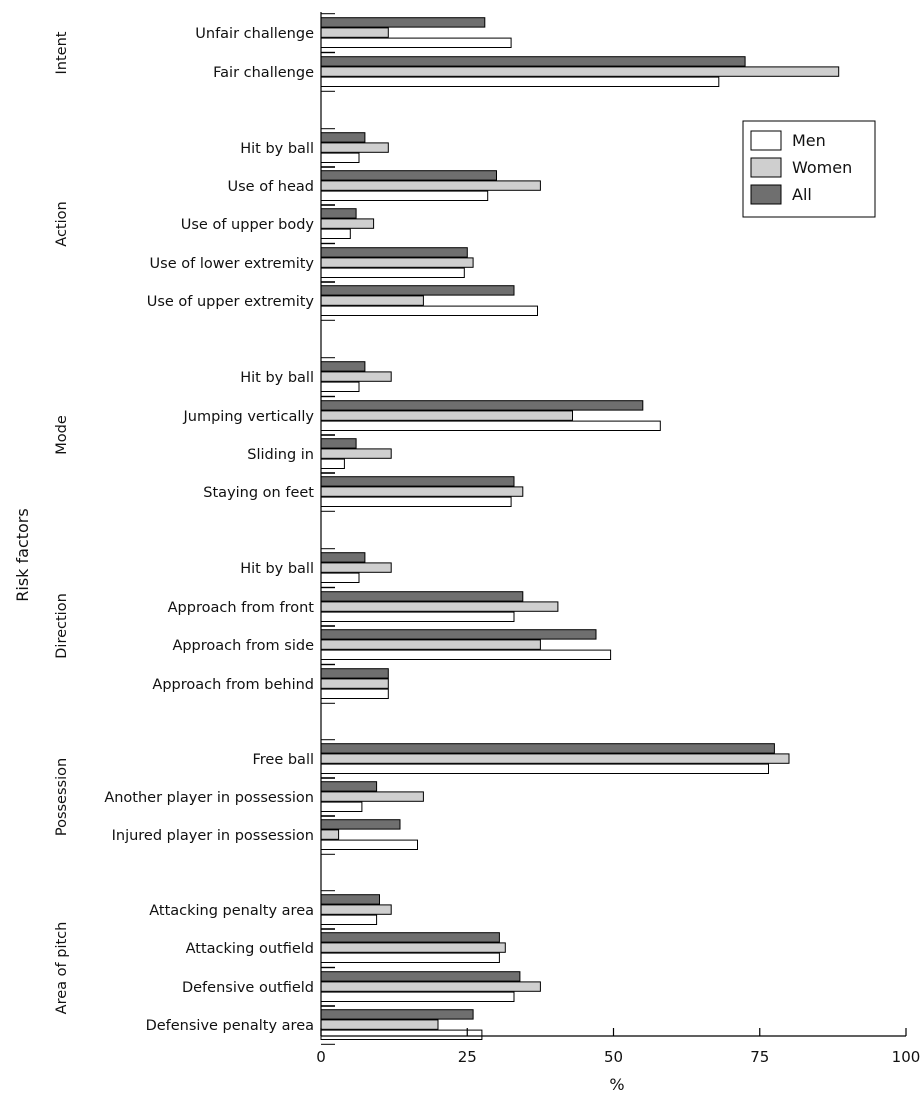 This screenshot has height=1093, width=923. What do you see at coordinates (62, 968) in the screenshot?
I see `group-label: Area of pitch` at bounding box center [62, 968].